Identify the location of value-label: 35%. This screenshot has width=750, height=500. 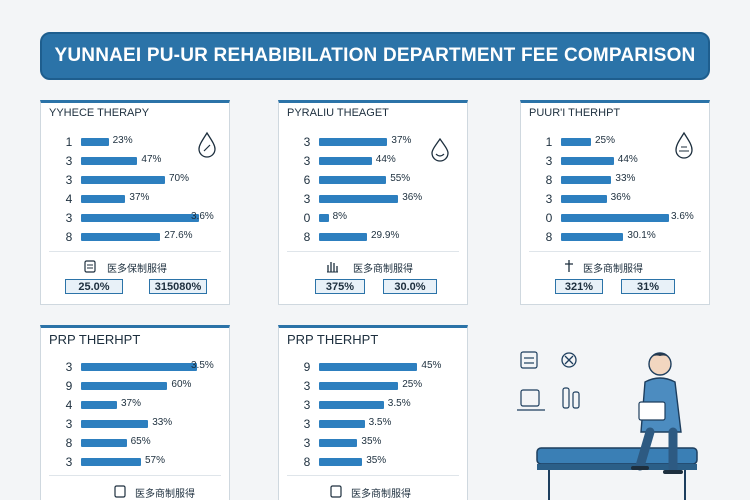
(376, 460).